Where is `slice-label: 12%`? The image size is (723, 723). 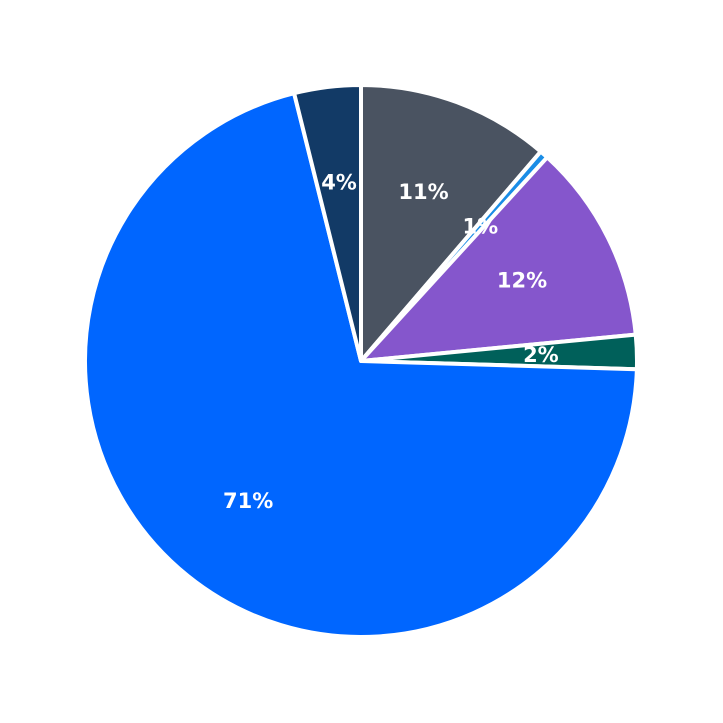
slice-label: 12% is located at coordinates (522, 281).